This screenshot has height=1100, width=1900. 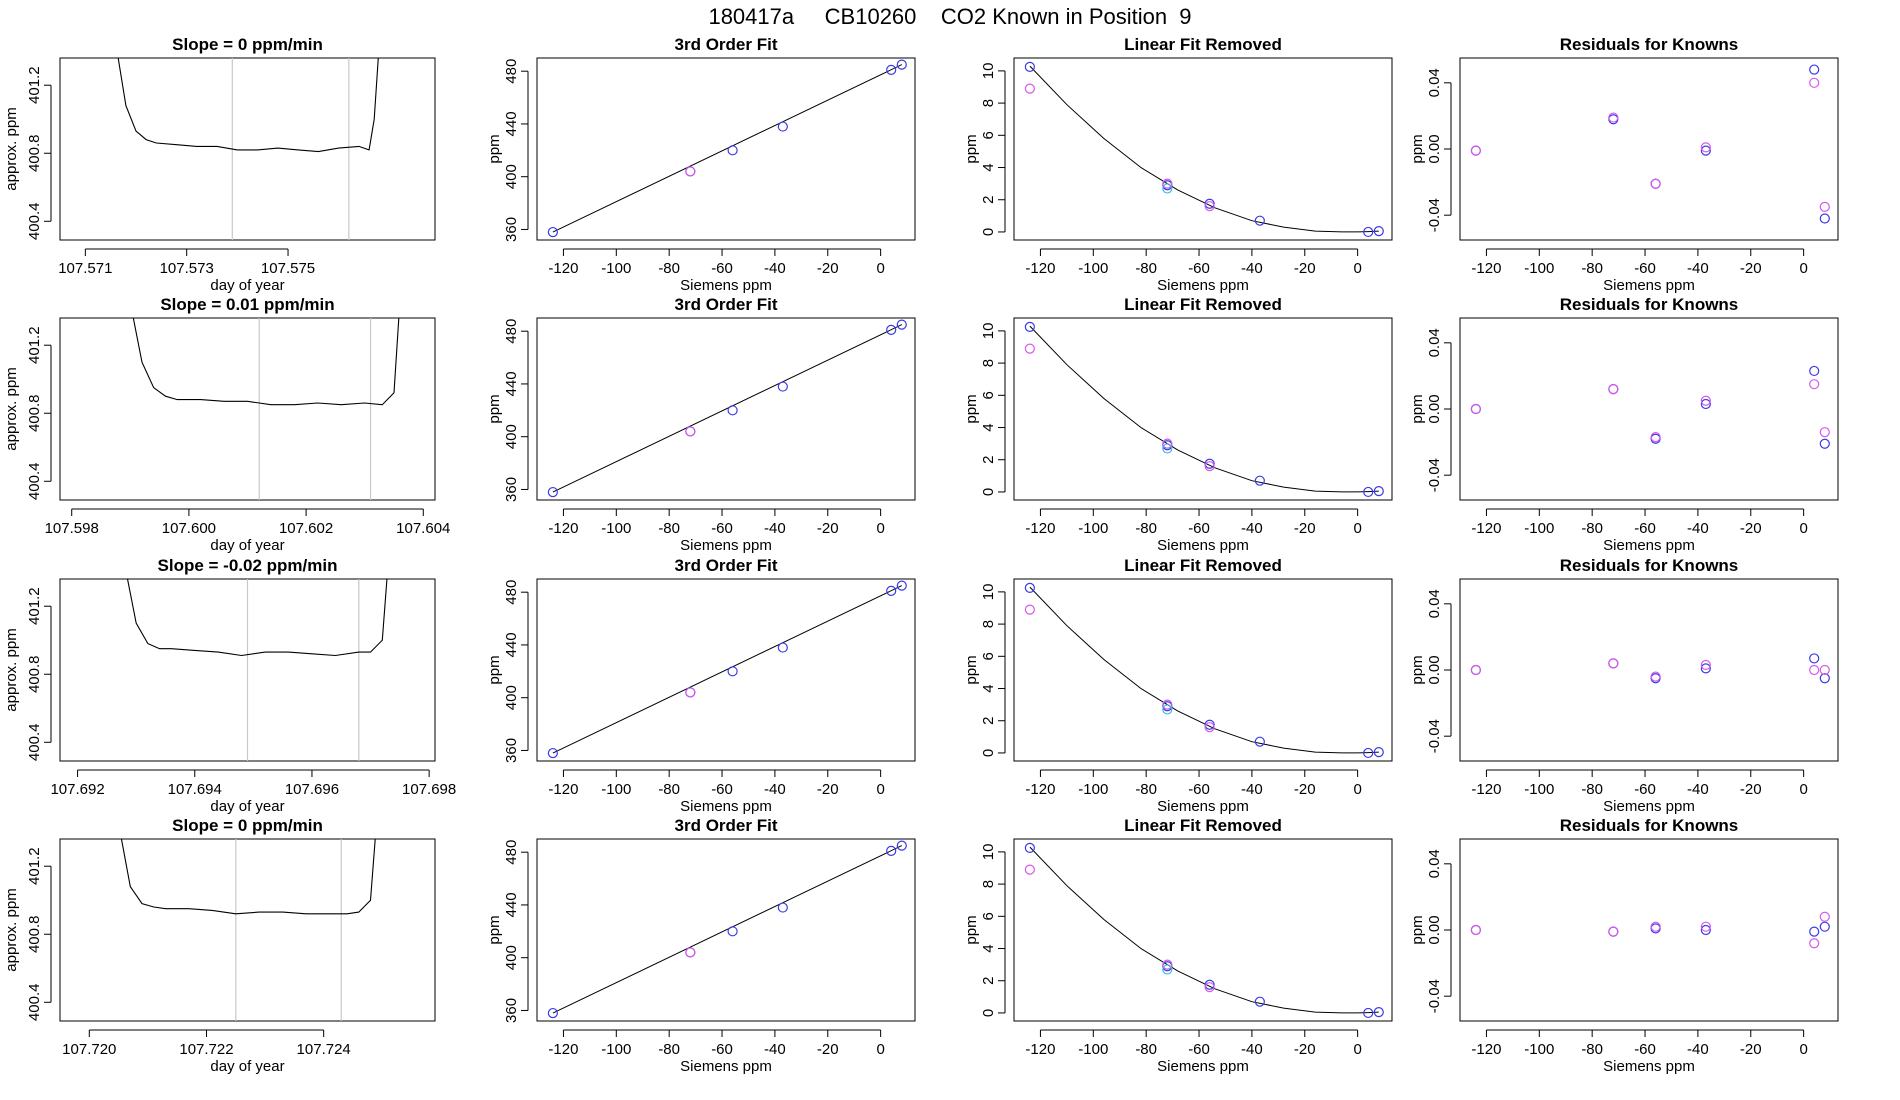 What do you see at coordinates (988, 688) in the screenshot?
I see `y-tick-label: 4` at bounding box center [988, 688].